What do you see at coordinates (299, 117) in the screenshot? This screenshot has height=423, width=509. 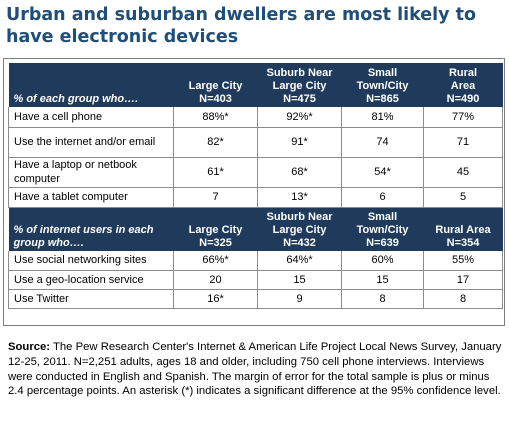 I see `cell-value: 92%*` at bounding box center [299, 117].